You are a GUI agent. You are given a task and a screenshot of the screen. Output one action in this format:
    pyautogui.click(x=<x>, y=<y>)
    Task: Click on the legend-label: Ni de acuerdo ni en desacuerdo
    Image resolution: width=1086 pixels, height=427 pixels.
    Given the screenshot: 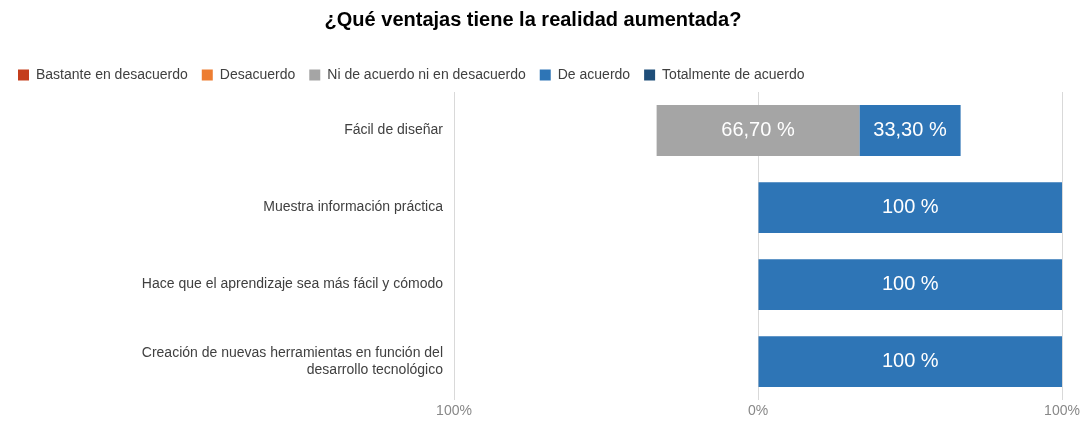 What is the action you would take?
    pyautogui.click(x=426, y=73)
    